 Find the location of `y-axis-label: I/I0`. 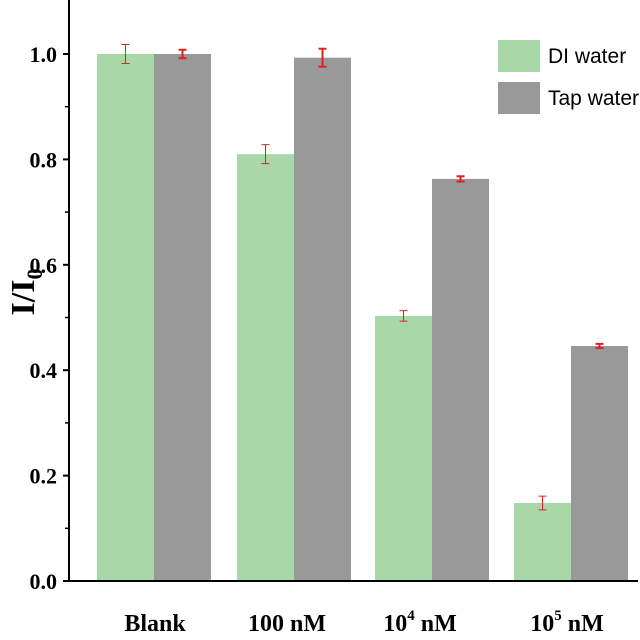

y-axis-label: I/I0 is located at coordinates (26, 292).